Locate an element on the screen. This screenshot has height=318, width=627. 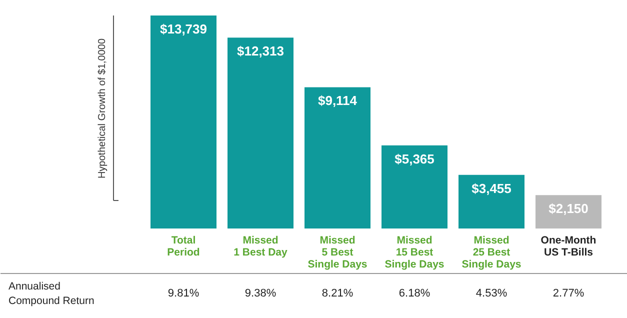
data-label: $13,739 is located at coordinates (184, 29).